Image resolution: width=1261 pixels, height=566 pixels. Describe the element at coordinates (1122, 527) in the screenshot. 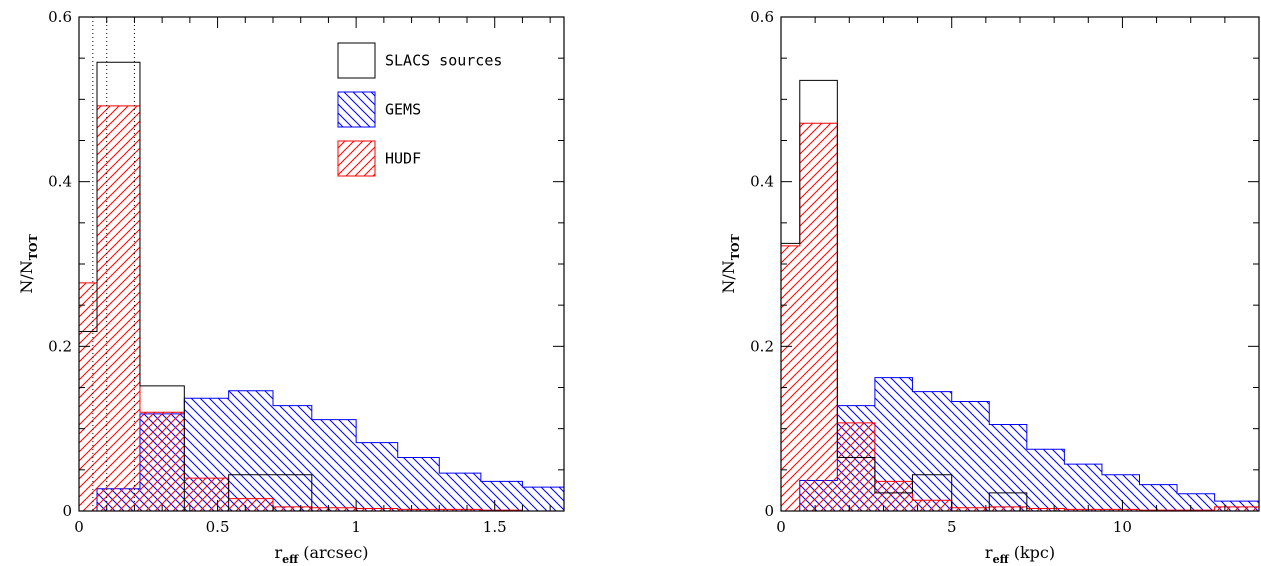

I see `x-tick-label: 10` at that location.